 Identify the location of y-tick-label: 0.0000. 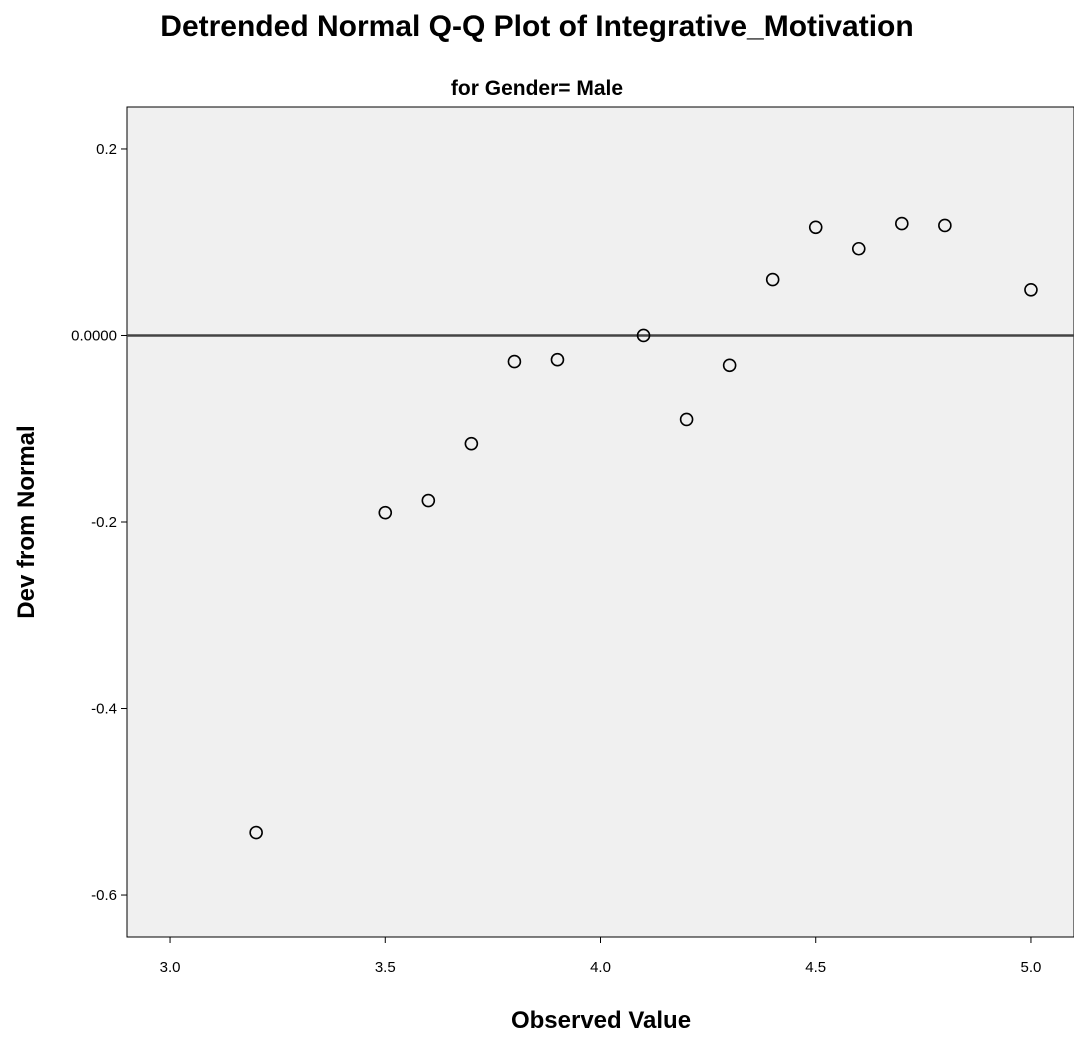
(94, 335).